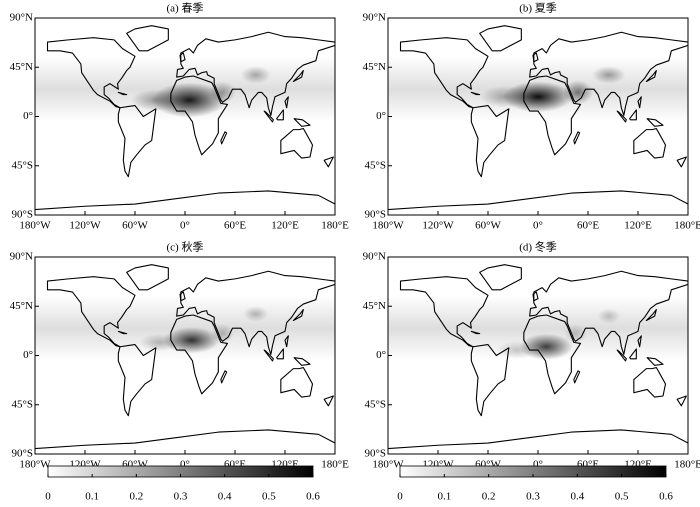 This screenshot has width=700, height=507. I want to click on panel-title: (d) 冬季, so click(538, 247).